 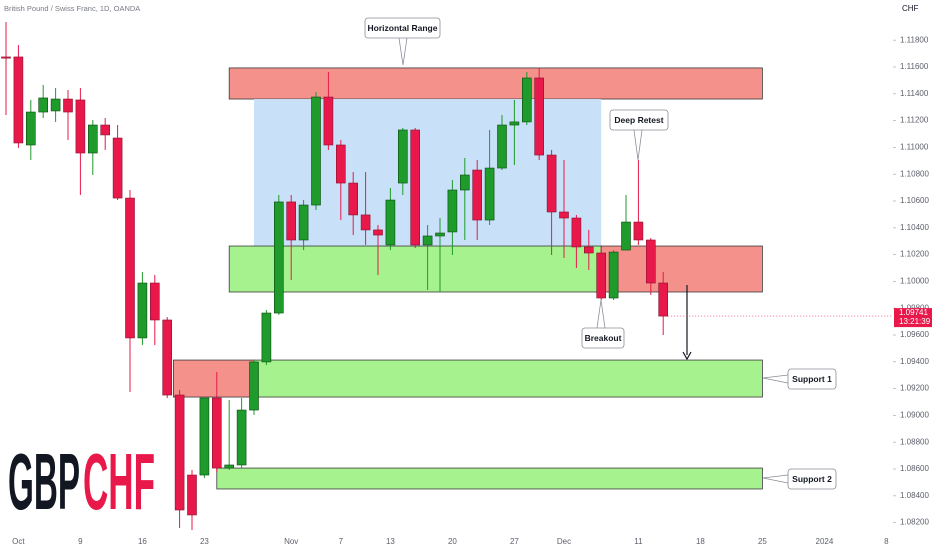 I want to click on x-tick-label: 11, so click(x=638, y=541).